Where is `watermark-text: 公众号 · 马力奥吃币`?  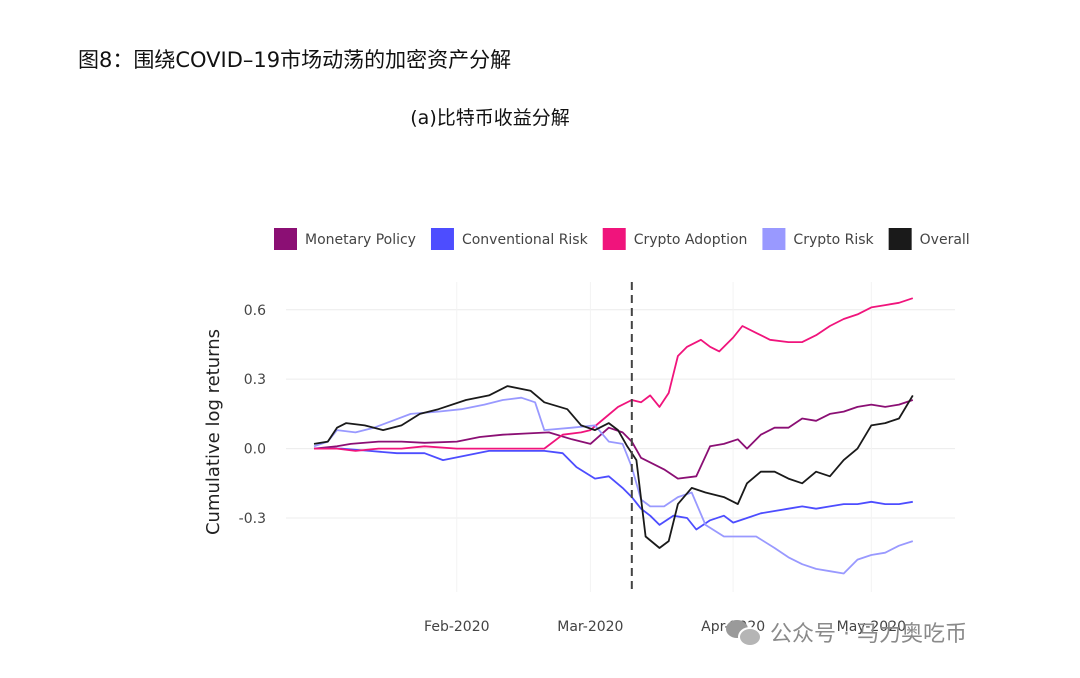 watermark-text: 公众号 · 马力奥吃币 is located at coordinates (868, 634).